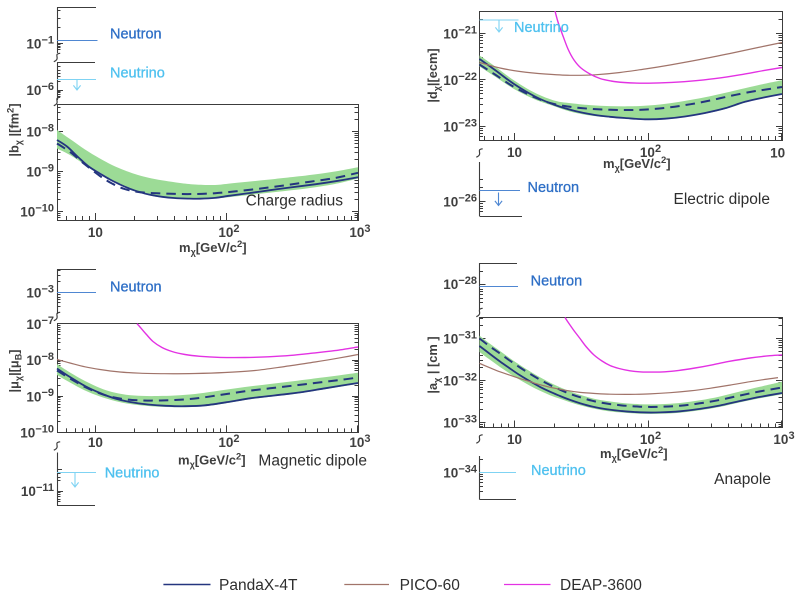  Describe the element at coordinates (258, 585) in the screenshot. I see `svg-text: PandaX-4T` at that location.